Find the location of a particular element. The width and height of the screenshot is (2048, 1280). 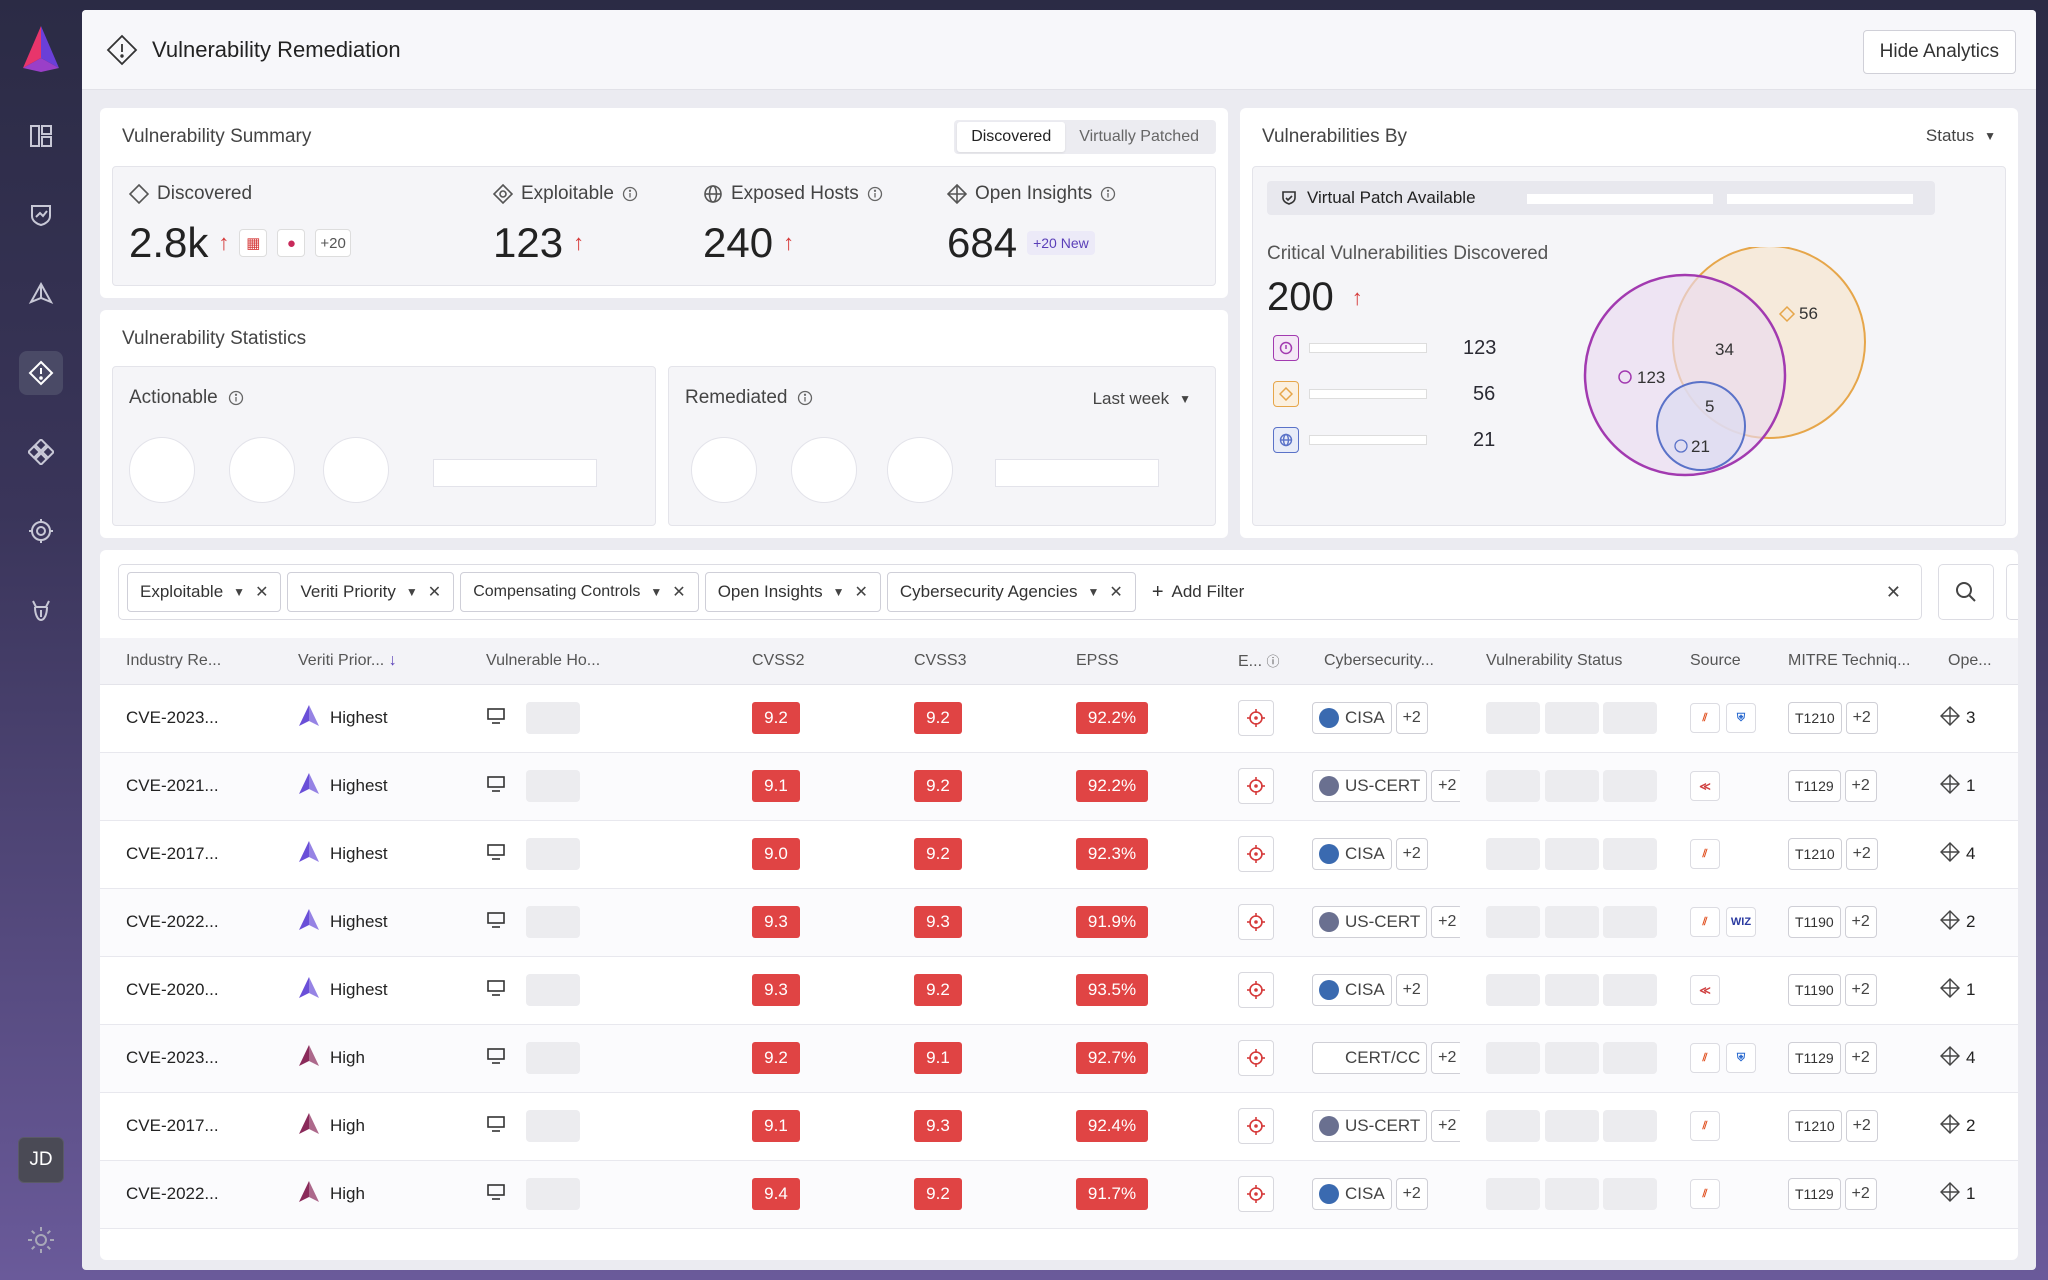

filter-chip-open-insights: Open Insights ▼ ✕ is located at coordinates (792, 592).